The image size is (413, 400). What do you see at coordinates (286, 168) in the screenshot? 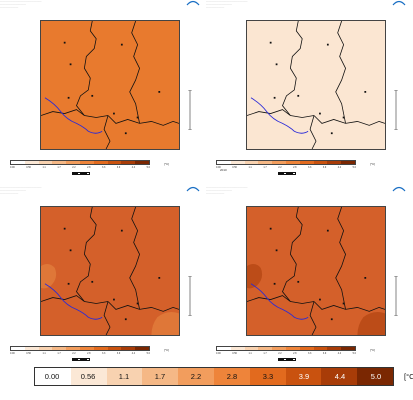
I see `panel-colorbar-ticks: 0.00 0.56 1.1 1.7 2.2 2.8 3.3 3.9 4.4 5.0` at bounding box center [286, 168].